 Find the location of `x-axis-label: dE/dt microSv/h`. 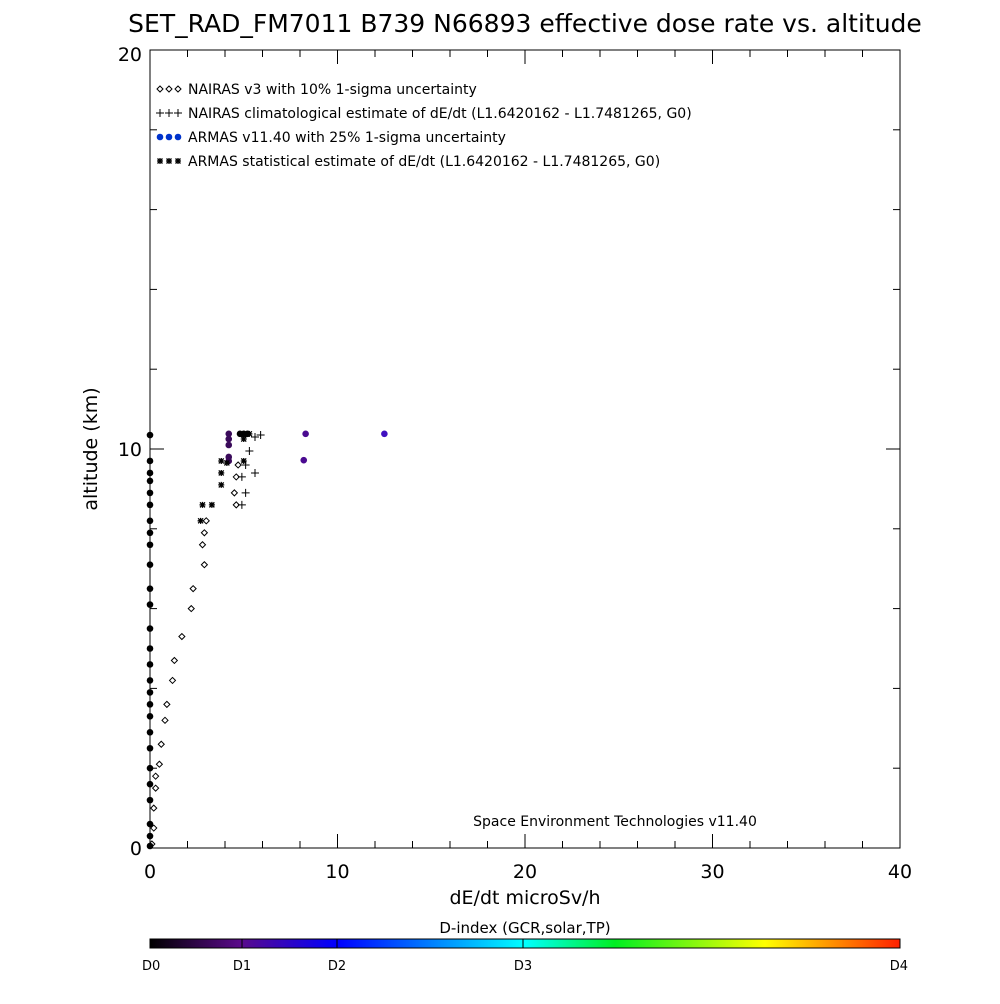

x-axis-label: dE/dt microSv/h is located at coordinates (524, 898).